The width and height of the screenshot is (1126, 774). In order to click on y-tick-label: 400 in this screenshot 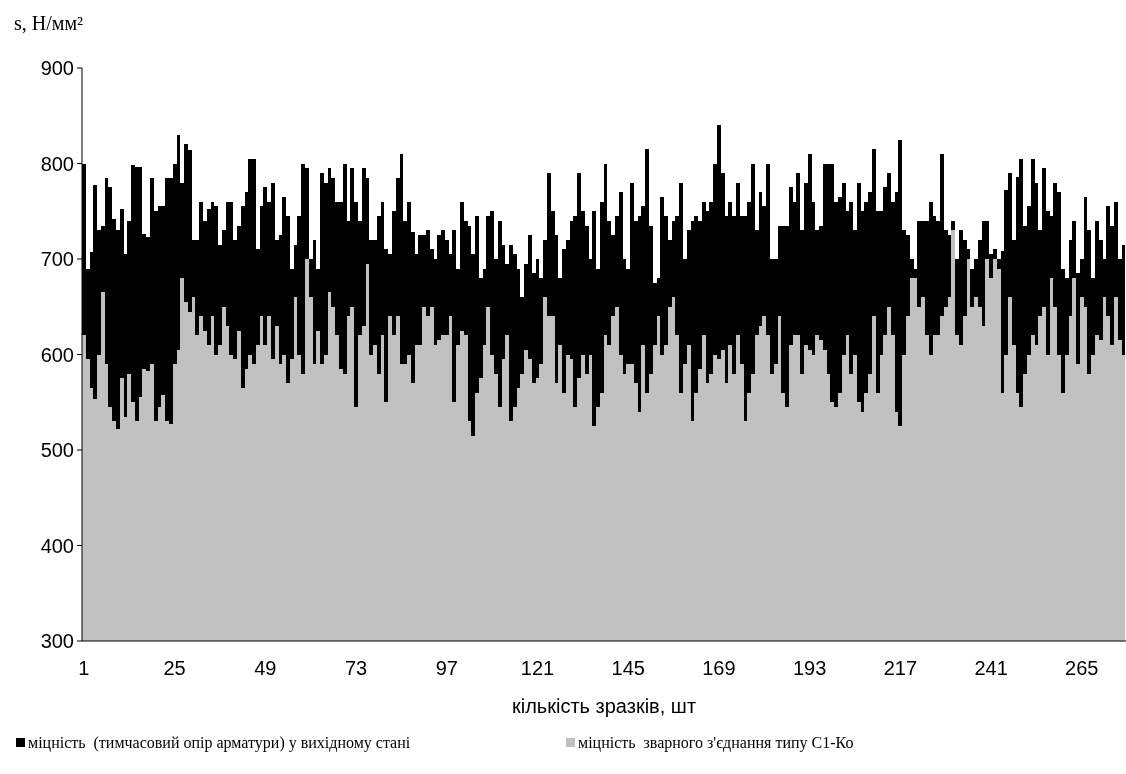, I will do `click(57, 545)`.